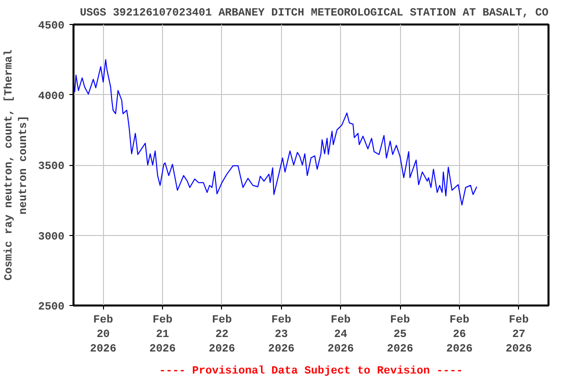  What do you see at coordinates (311, 372) in the screenshot?
I see `text: ---- Provisional Data Subject to Revision ----` at bounding box center [311, 372].